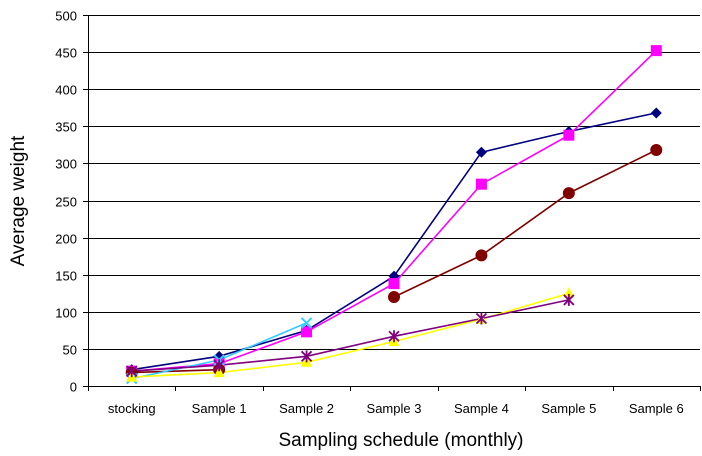 Image resolution: width=702 pixels, height=456 pixels. Describe the element at coordinates (66, 127) in the screenshot. I see `y-tick-label: 350` at that location.